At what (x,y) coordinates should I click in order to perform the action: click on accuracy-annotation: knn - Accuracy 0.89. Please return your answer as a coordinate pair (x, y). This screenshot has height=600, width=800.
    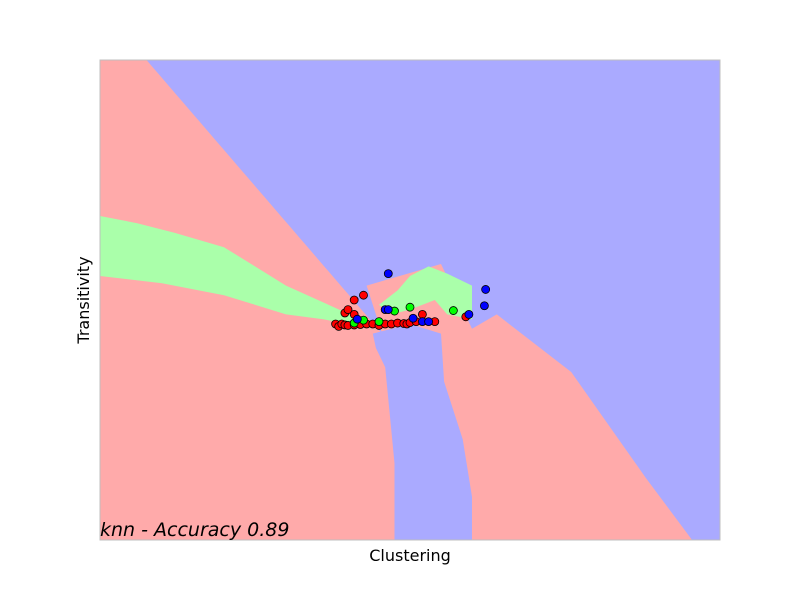
    Looking at the image, I should click on (194, 530).